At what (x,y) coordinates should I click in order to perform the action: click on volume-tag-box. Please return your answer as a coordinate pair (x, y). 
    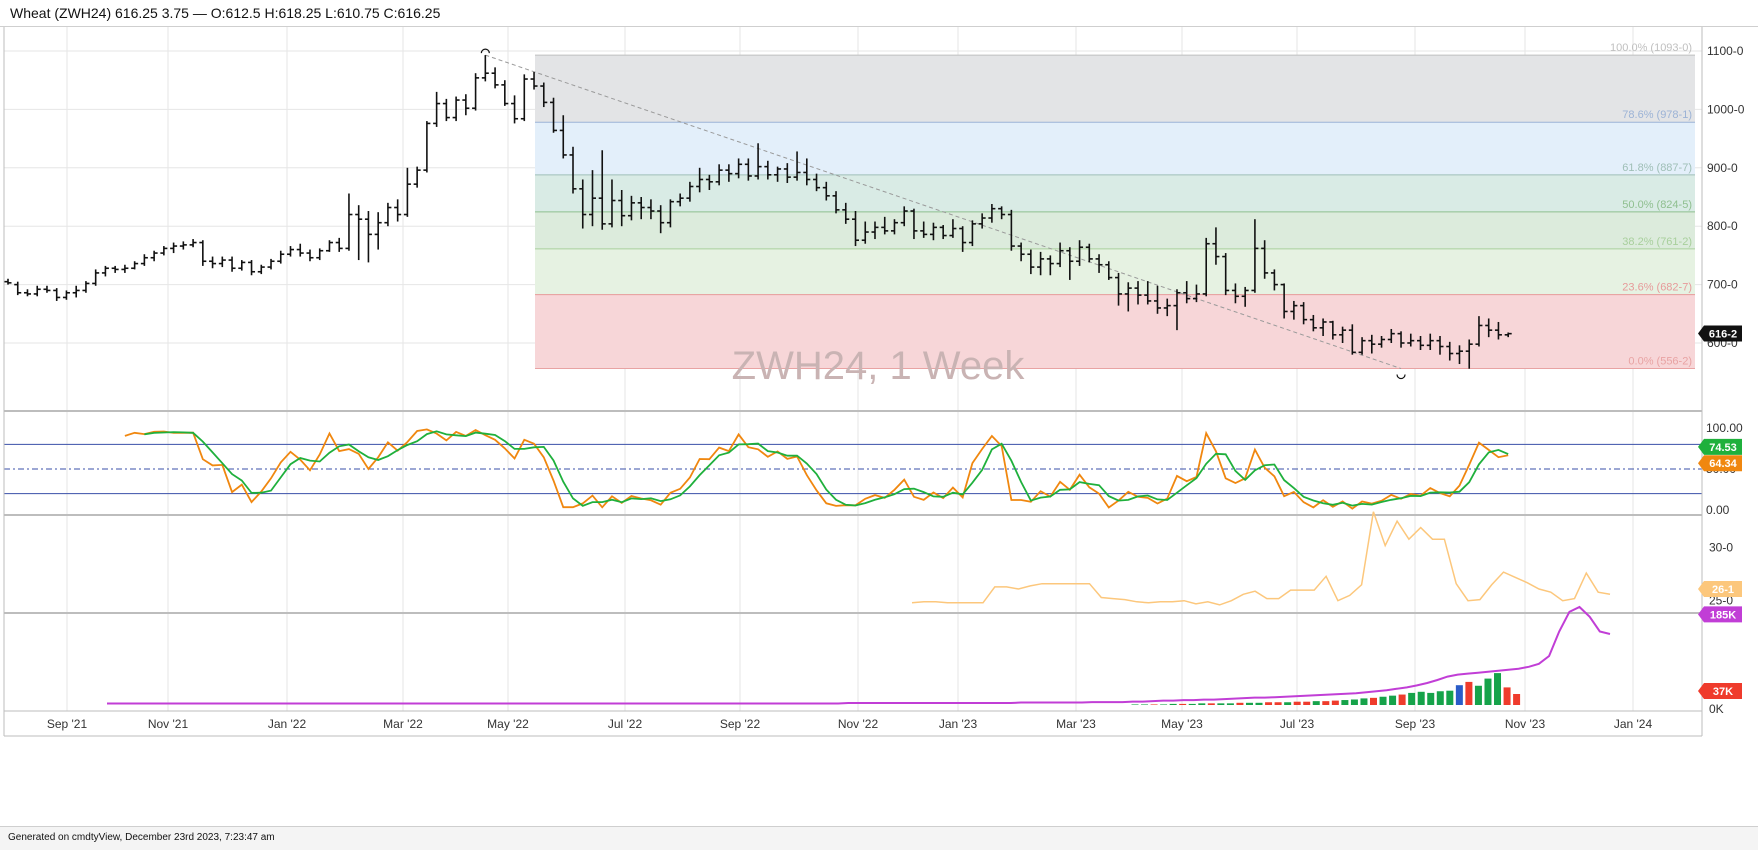
    Looking at the image, I should click on (1720, 691).